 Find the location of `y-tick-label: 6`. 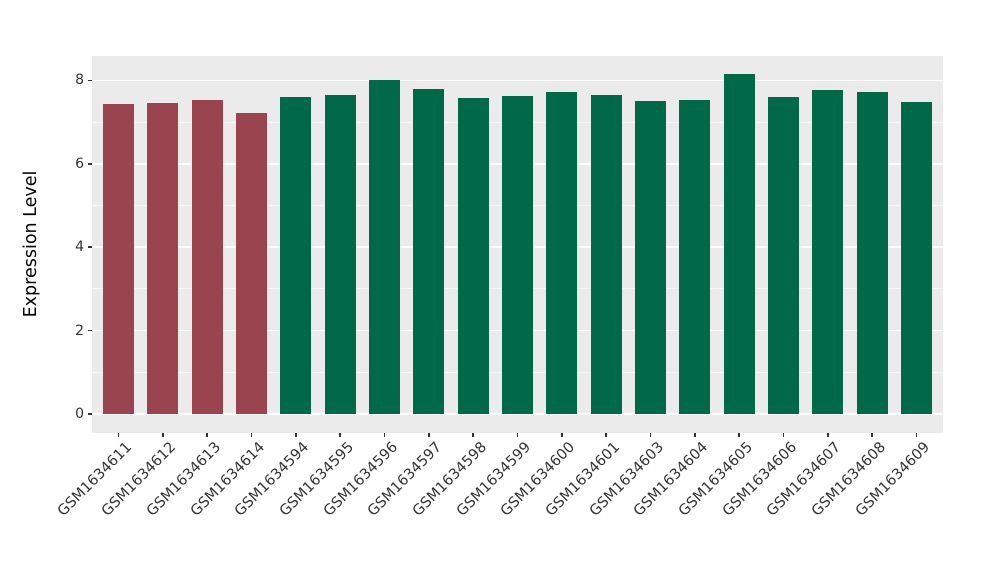

y-tick-label: 6 is located at coordinates (79, 163).